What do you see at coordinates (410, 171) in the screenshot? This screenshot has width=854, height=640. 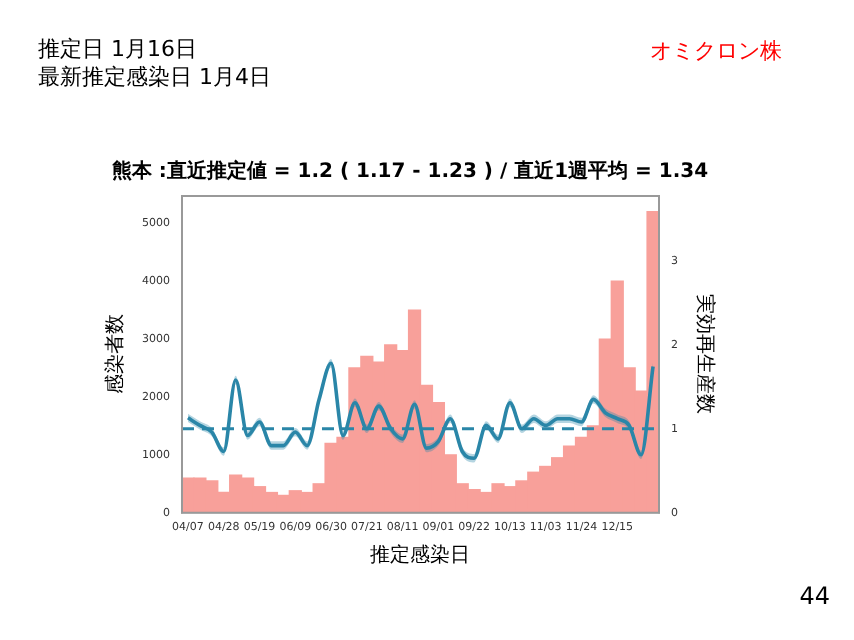 I see `chart-title: 熊本 :直近推定値 = 1.2 ( 1.17 - 1.23 ) / 直近1週平均 = 1.34` at bounding box center [410, 171].